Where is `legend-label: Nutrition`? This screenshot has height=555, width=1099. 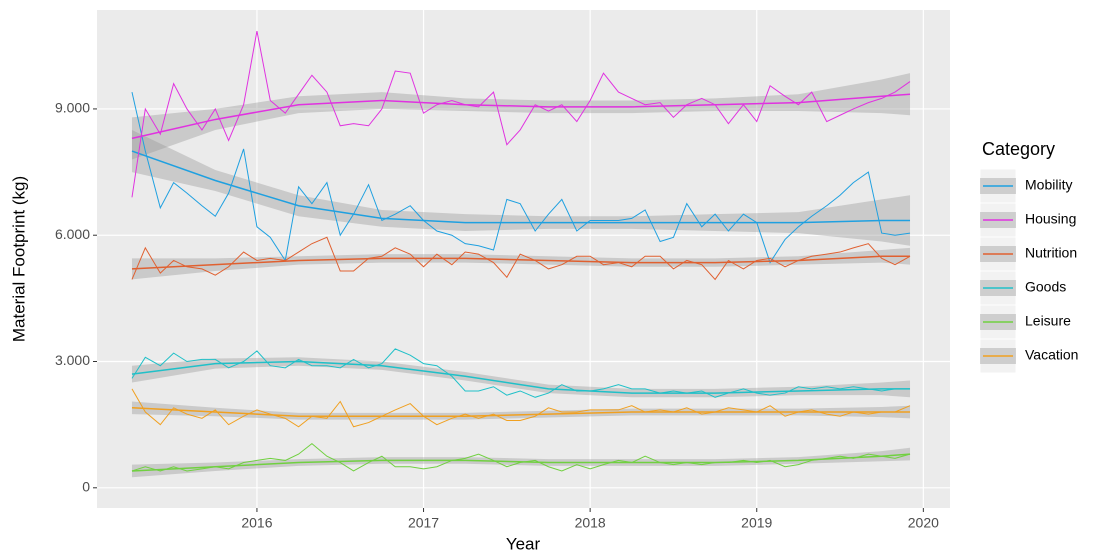 legend-label: Nutrition is located at coordinates (1051, 253).